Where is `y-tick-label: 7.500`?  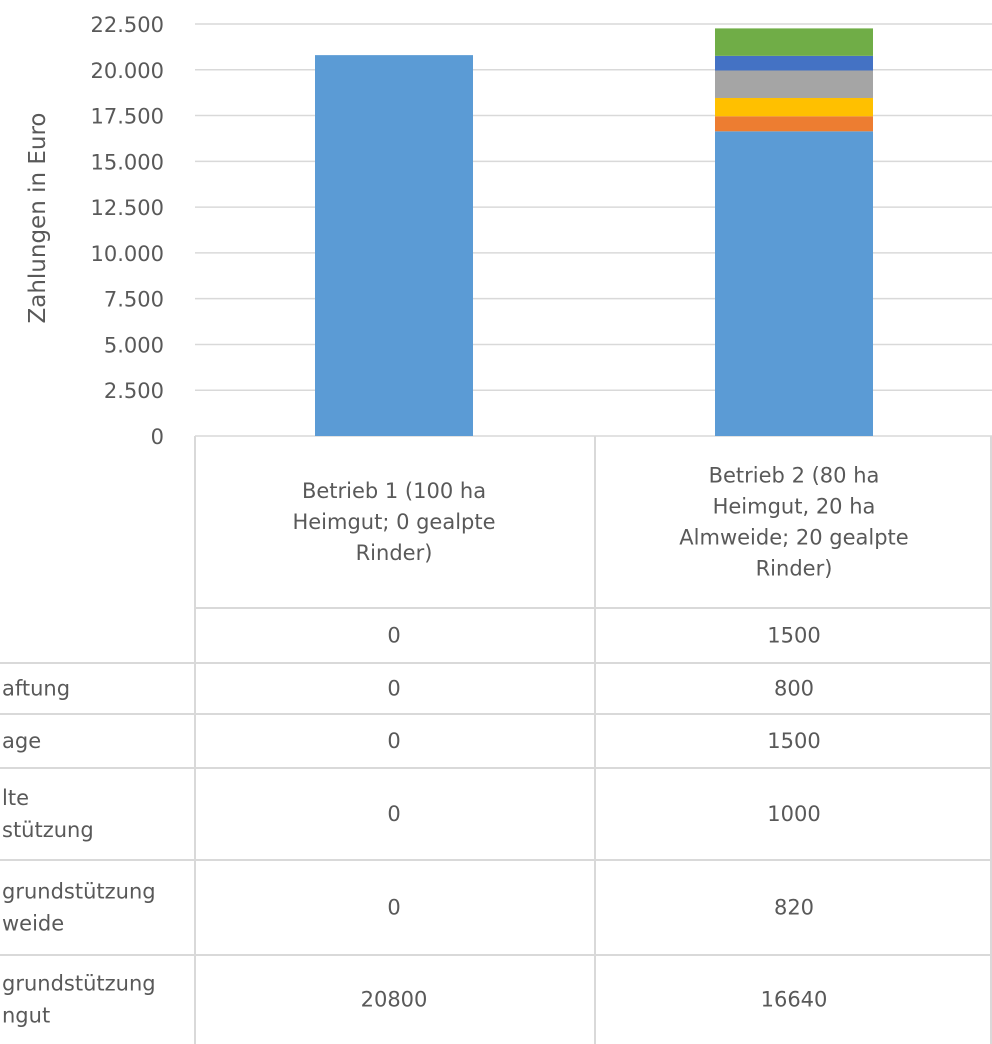 y-tick-label: 7.500 is located at coordinates (134, 300).